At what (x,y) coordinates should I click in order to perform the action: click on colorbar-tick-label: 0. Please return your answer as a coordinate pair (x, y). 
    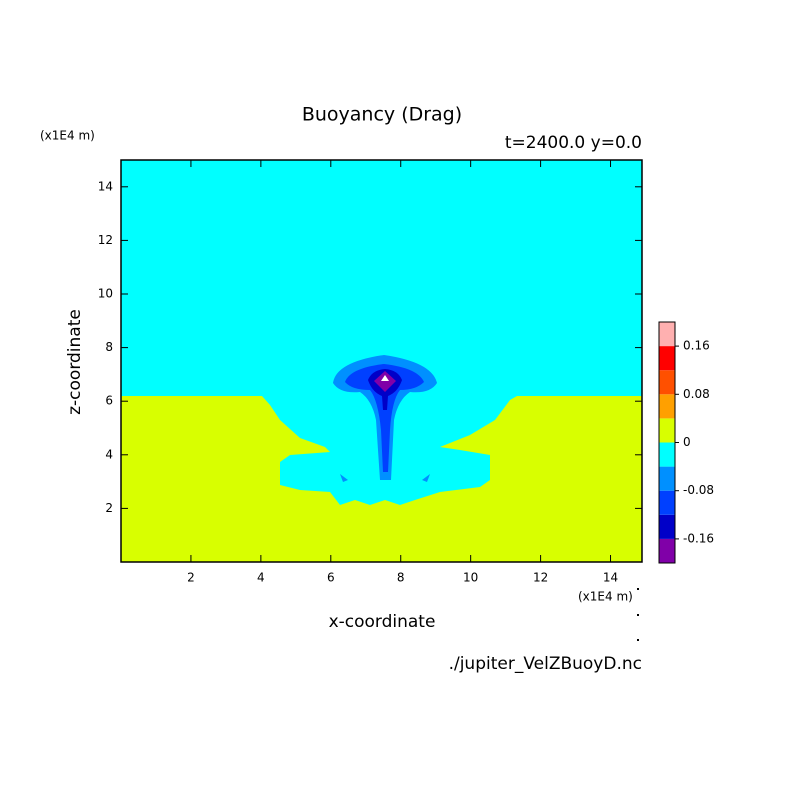
    Looking at the image, I should click on (687, 442).